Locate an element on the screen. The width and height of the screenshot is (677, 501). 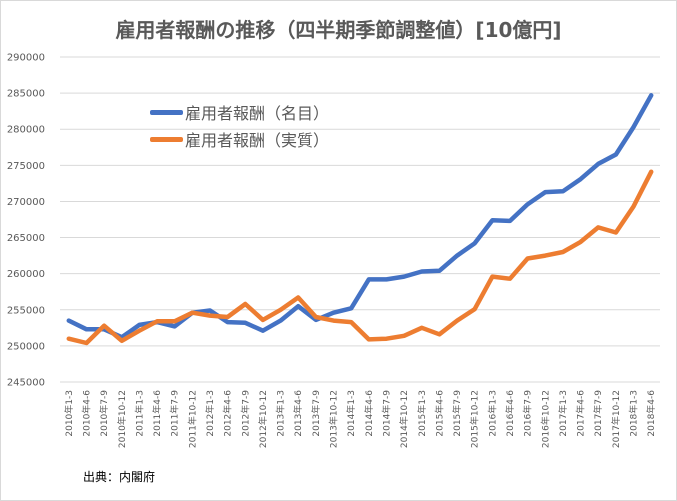
x-tick-label: 2011年1-3 is located at coordinates (139, 413).